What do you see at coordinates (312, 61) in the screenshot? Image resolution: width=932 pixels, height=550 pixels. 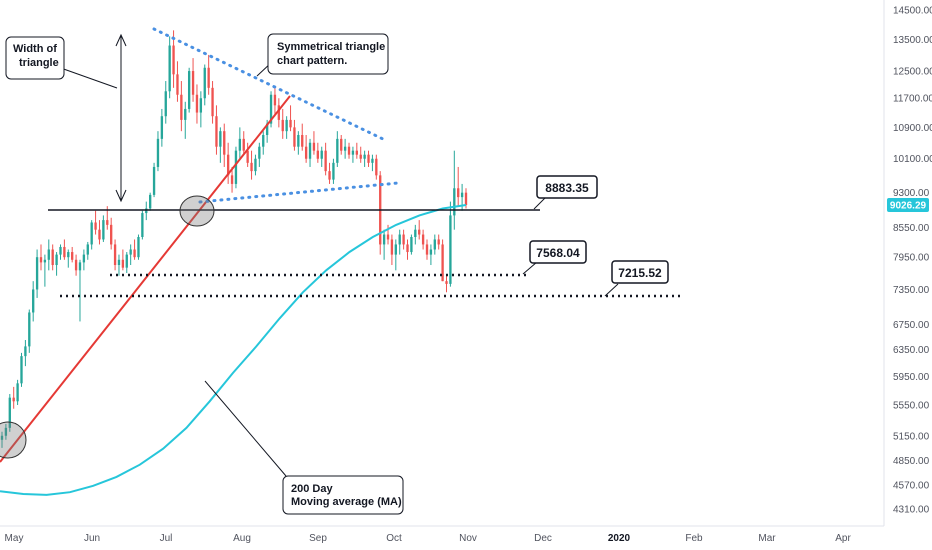 I see `svg-text: chart pattern.` at bounding box center [312, 61].